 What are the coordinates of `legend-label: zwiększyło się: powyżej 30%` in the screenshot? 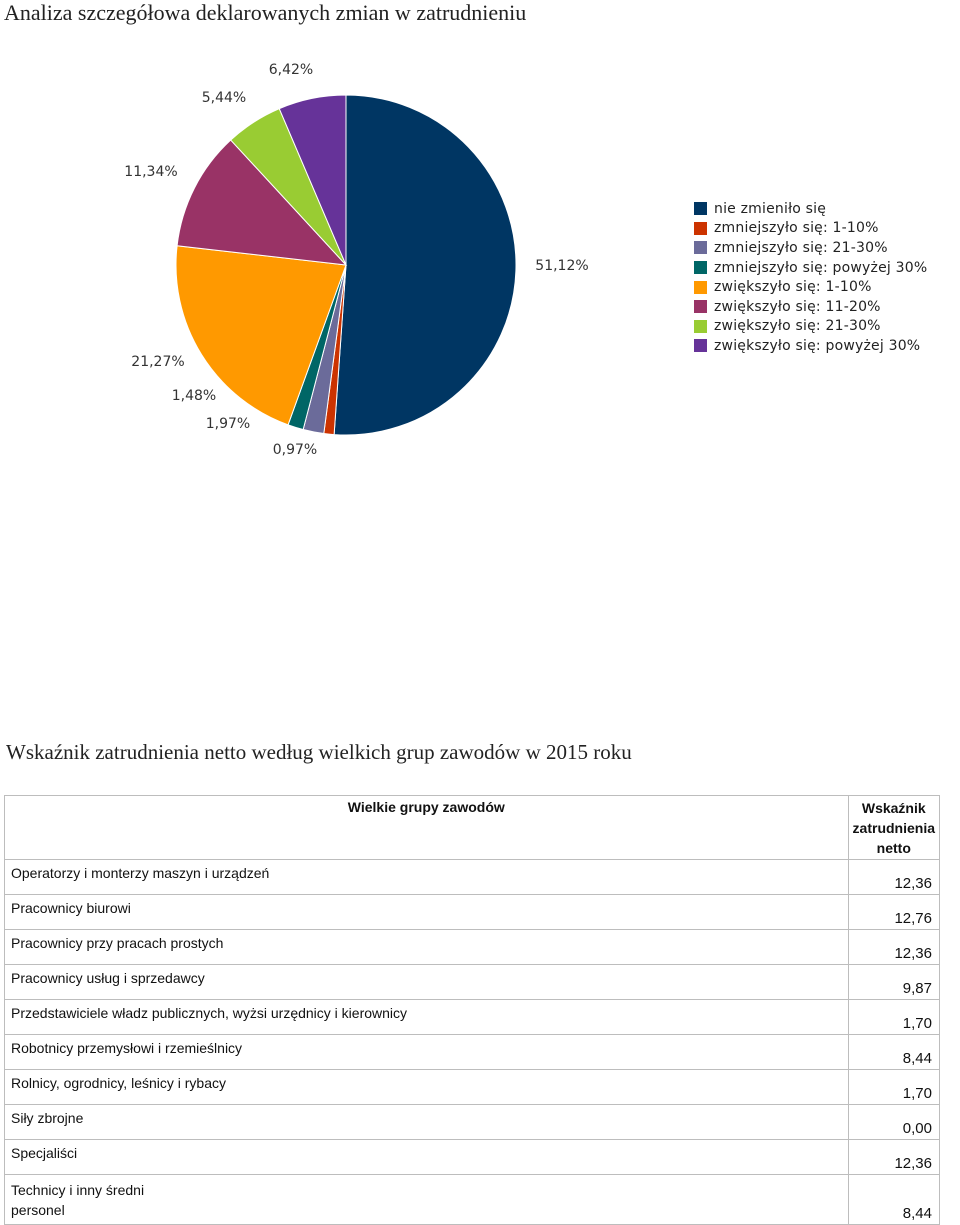 It's located at (817, 345).